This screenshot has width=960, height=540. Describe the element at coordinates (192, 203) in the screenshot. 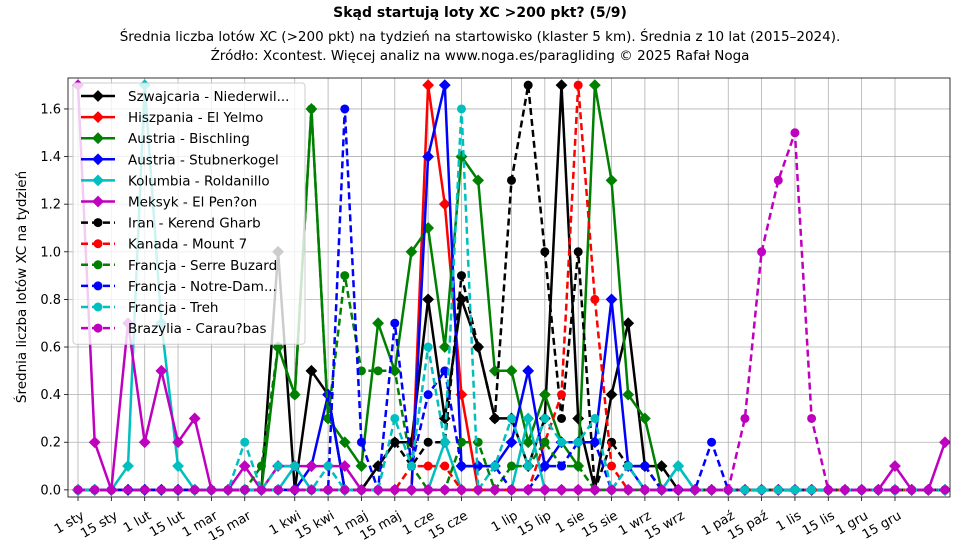

I see `legend-label: Meksyk - El Pen?on` at that location.